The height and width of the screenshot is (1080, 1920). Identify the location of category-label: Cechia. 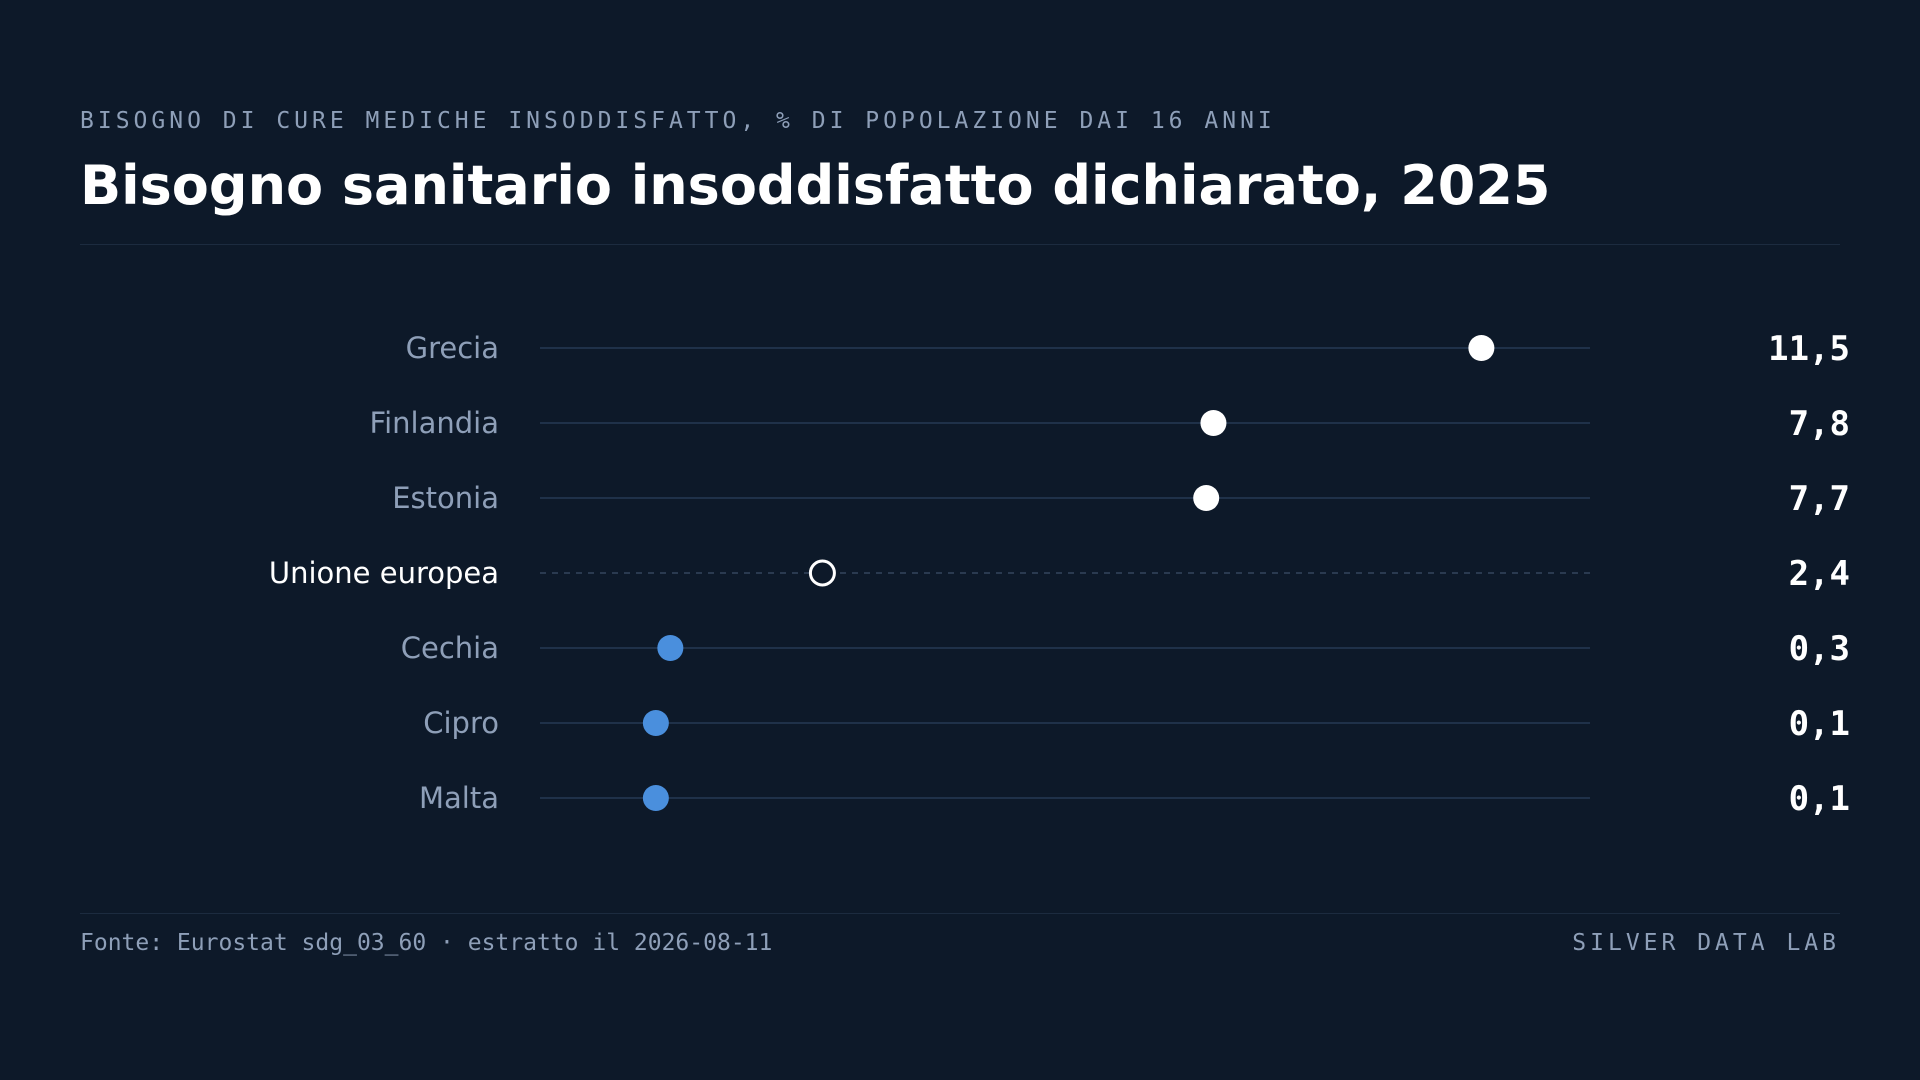
(450, 648).